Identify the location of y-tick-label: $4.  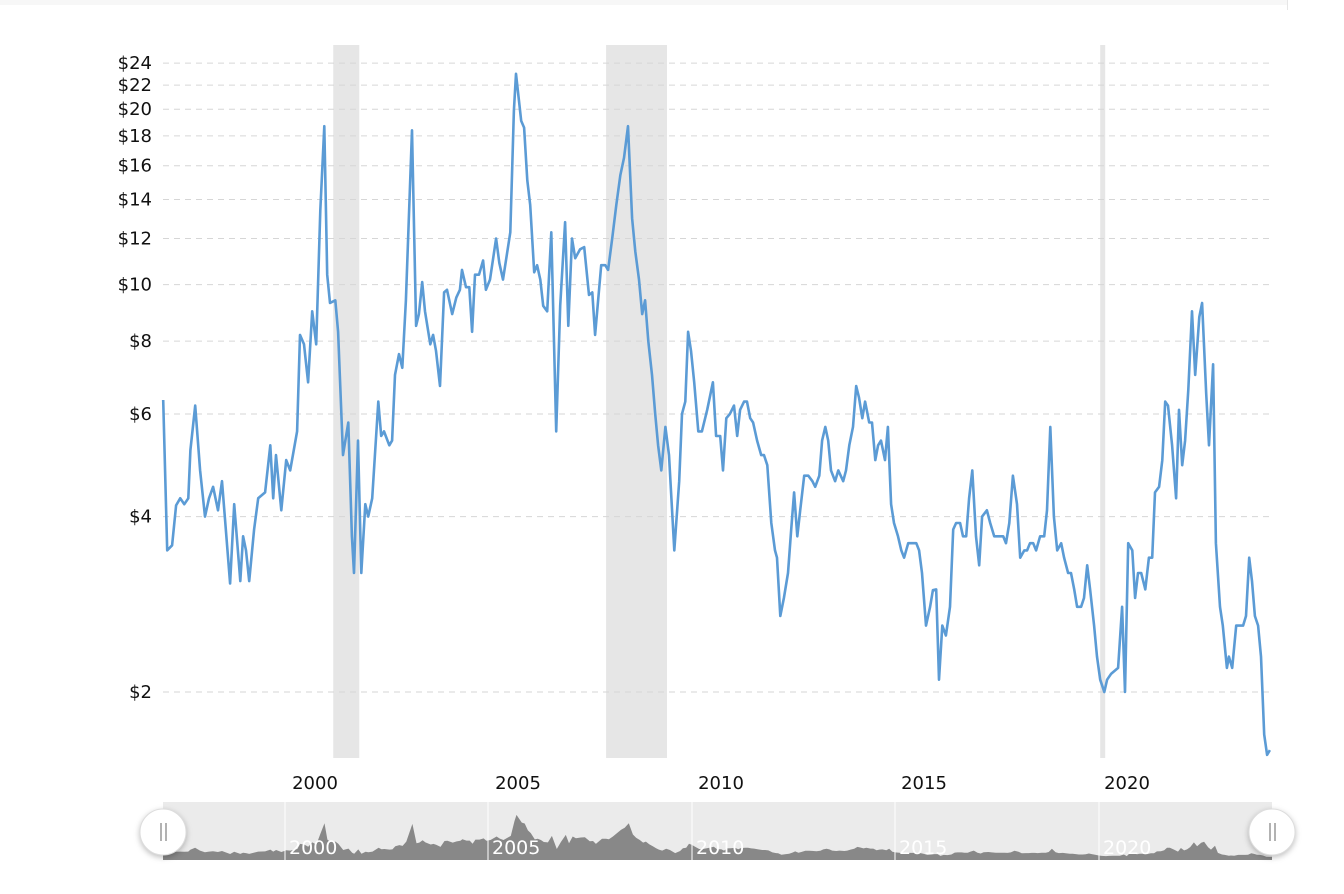
(140, 517).